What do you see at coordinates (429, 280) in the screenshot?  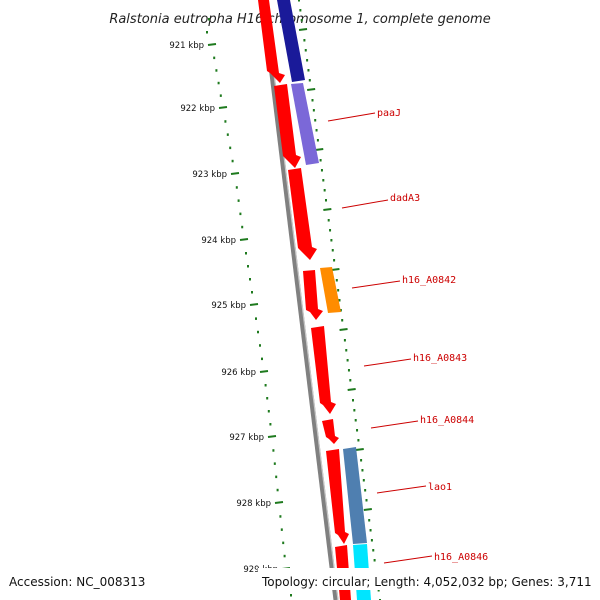 I see `gene-label-h16_A0842: h16_A0842` at bounding box center [429, 280].